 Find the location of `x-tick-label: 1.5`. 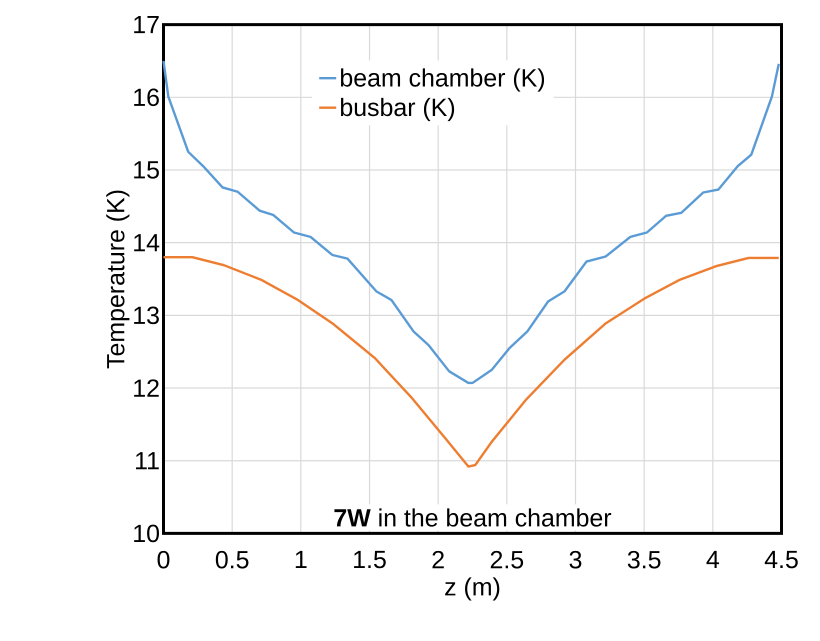

x-tick-label: 1.5 is located at coordinates (370, 559).